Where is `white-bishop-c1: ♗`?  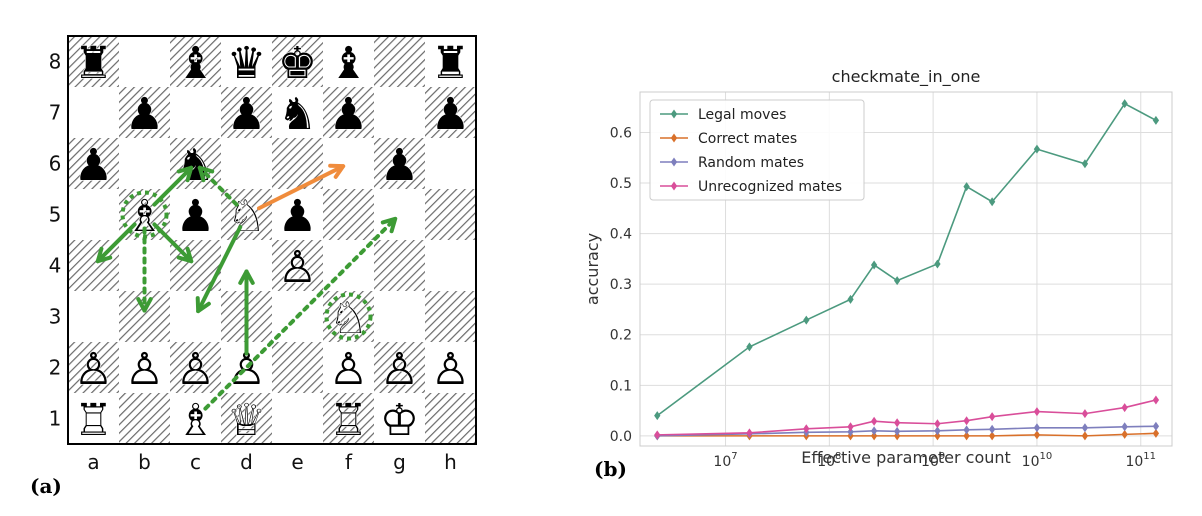
white-bishop-c1: ♗ is located at coordinates (195, 420).